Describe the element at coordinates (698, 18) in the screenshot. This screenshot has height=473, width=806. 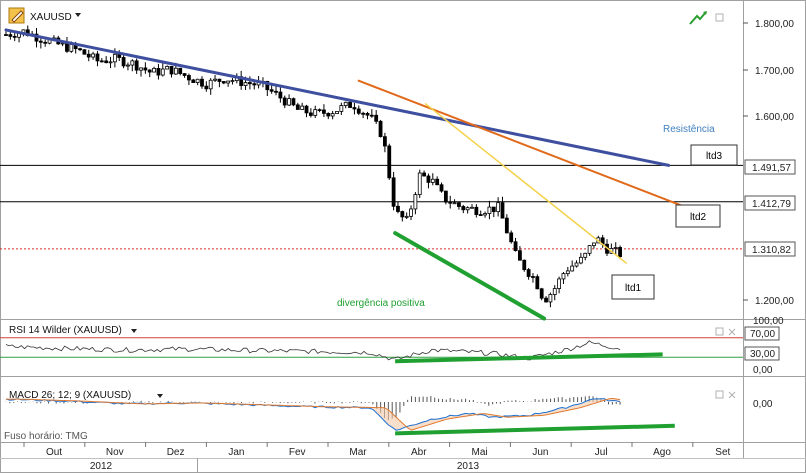
I see `trend-arrow-icon` at that location.